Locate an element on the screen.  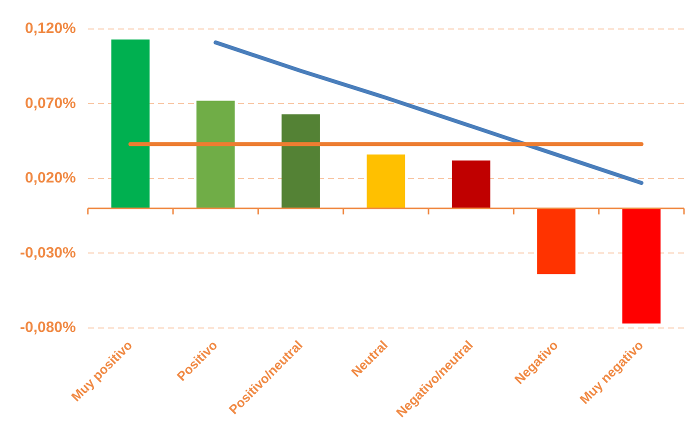
y-tick-label: 0,070% is located at coordinates (50, 103).